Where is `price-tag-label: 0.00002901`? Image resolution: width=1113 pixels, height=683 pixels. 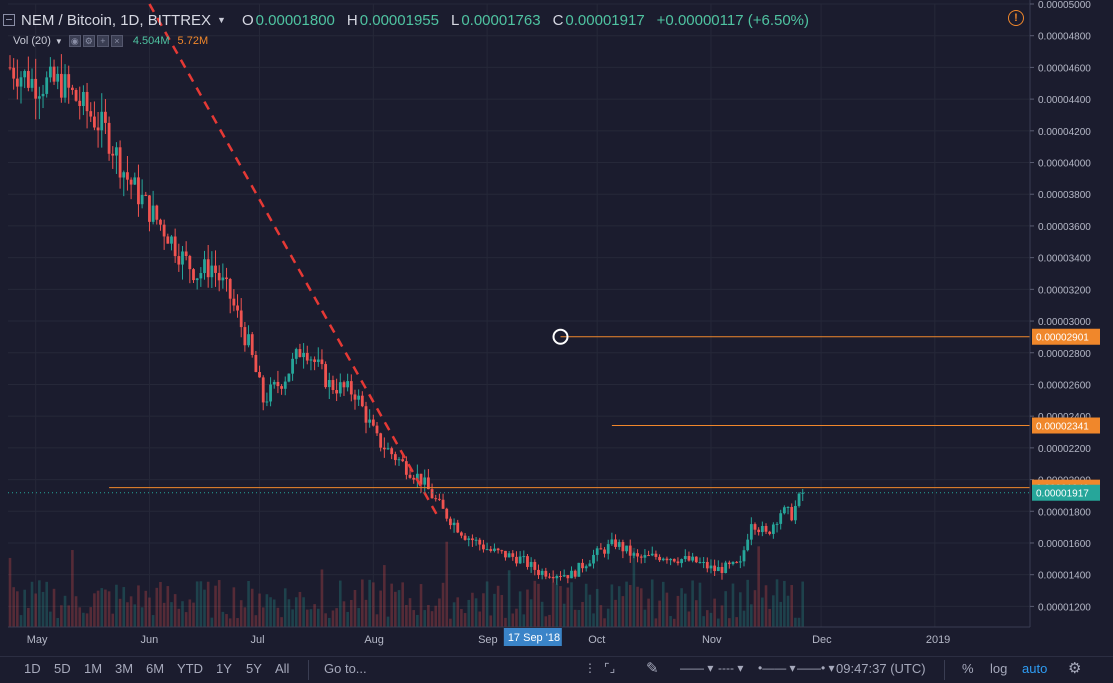 price-tag-label: 0.00002901 is located at coordinates (1062, 338).